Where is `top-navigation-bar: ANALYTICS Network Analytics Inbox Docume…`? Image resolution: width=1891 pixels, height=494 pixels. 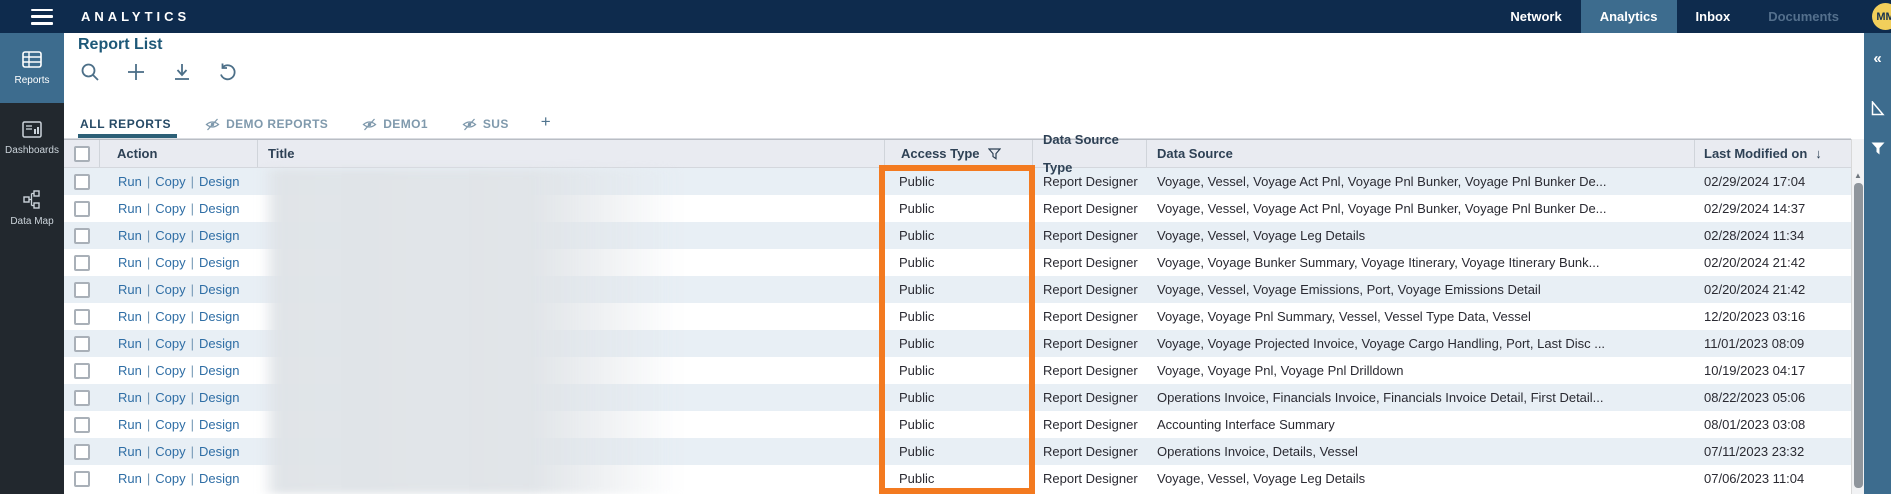
top-navigation-bar: ANALYTICS Network Analytics Inbox Docume… is located at coordinates (945, 16).